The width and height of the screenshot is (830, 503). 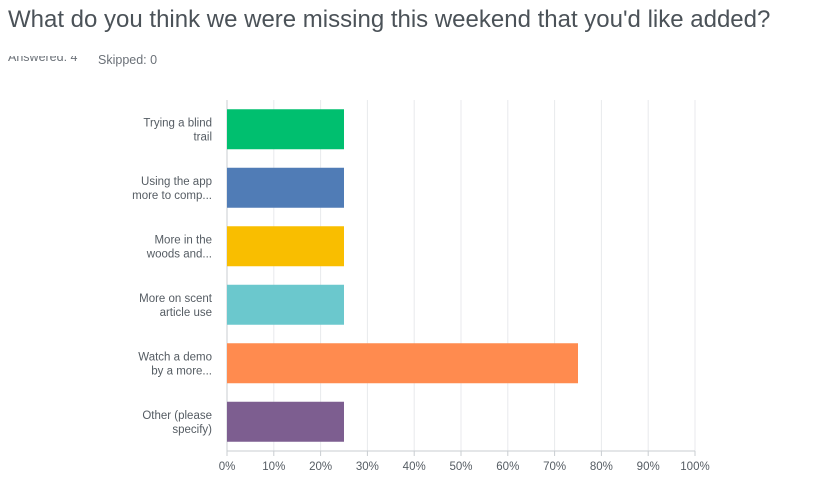 I want to click on x-tick-label: 10%, so click(x=273, y=467).